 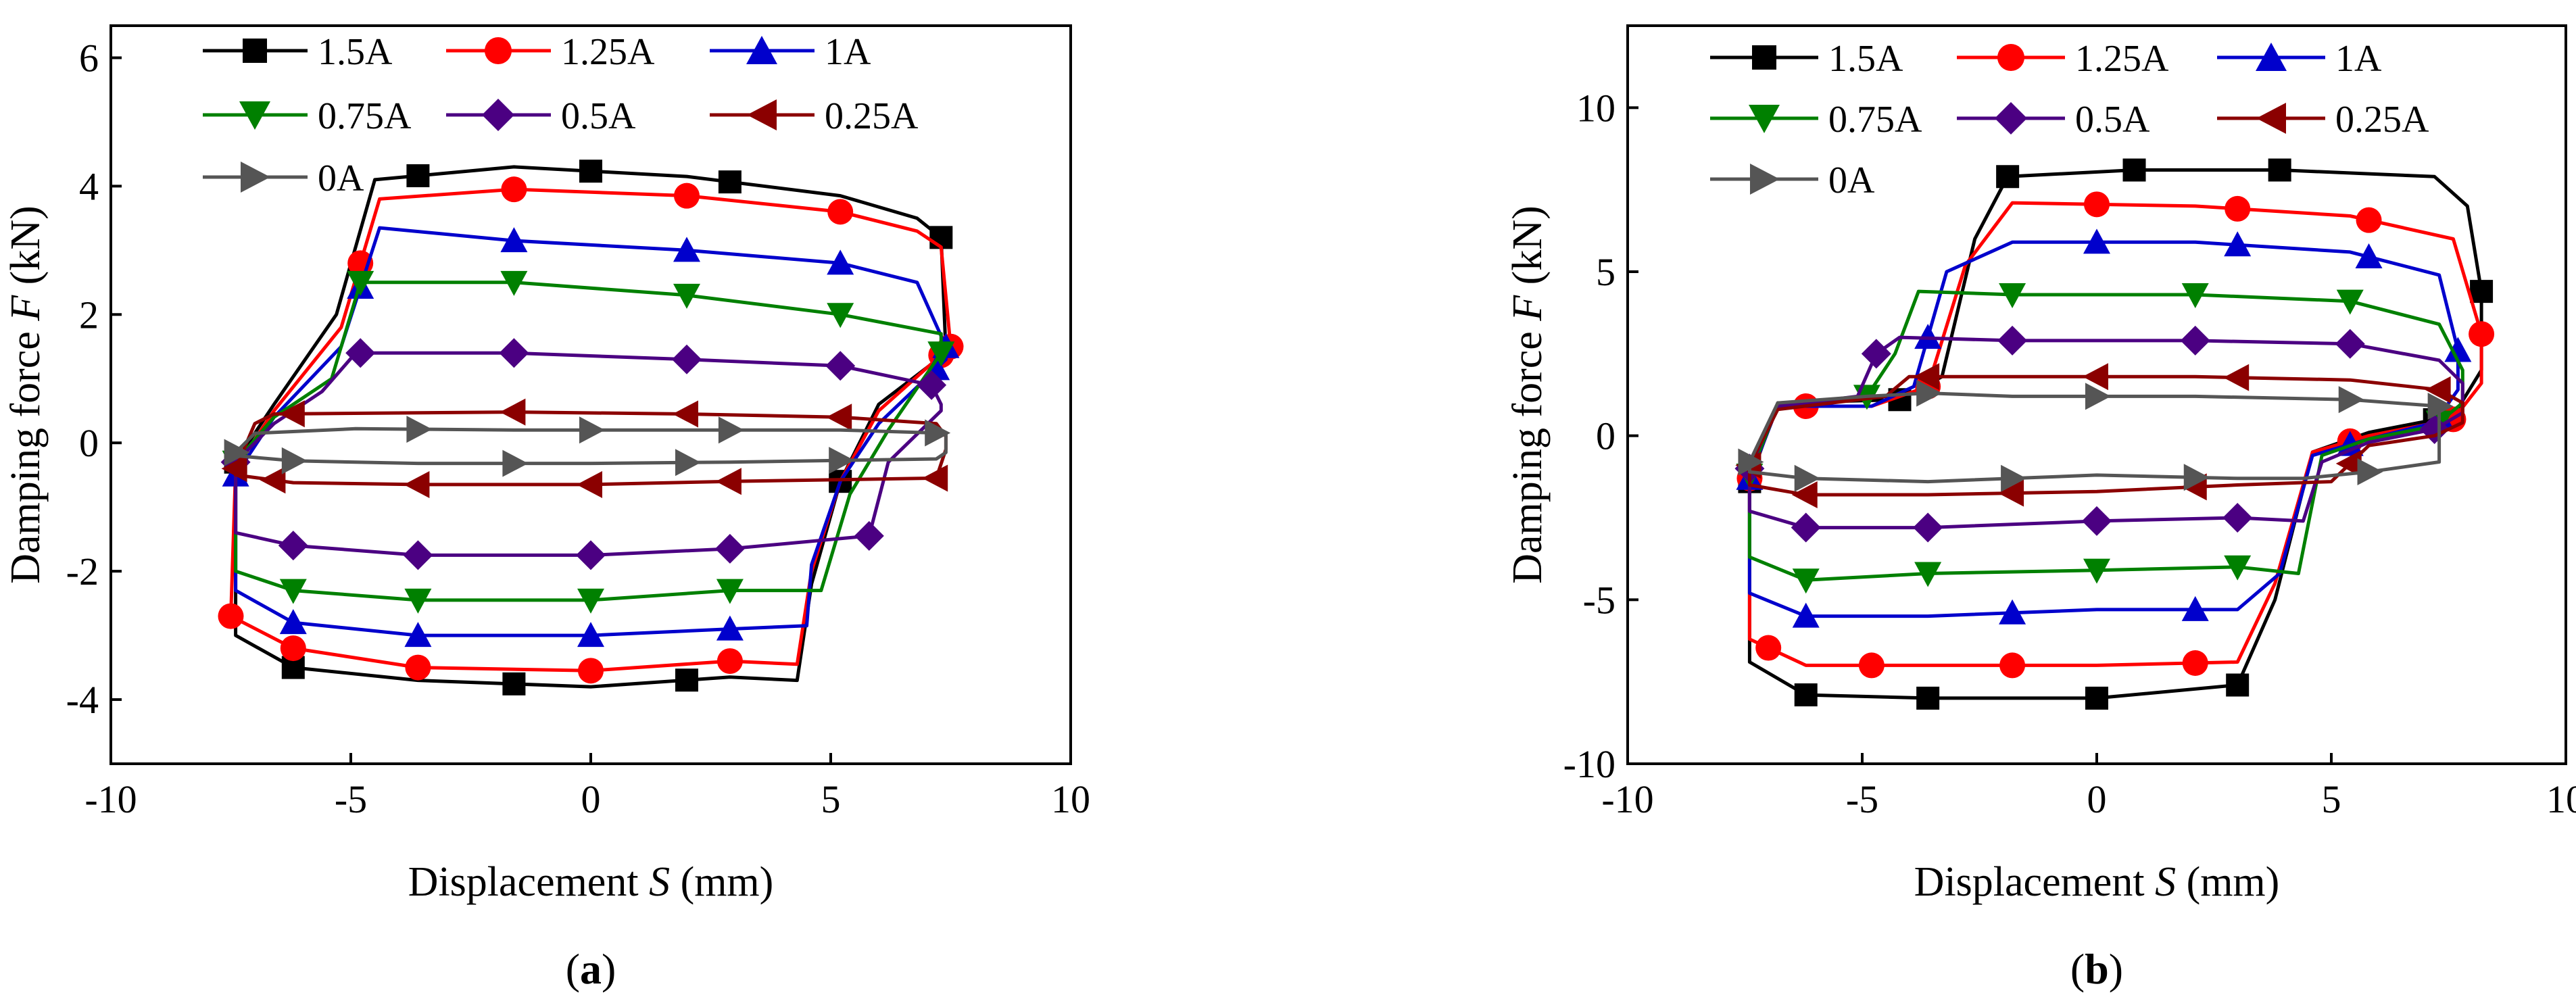 I want to click on legend-entry-1a: 1A, so click(x=2299, y=59).